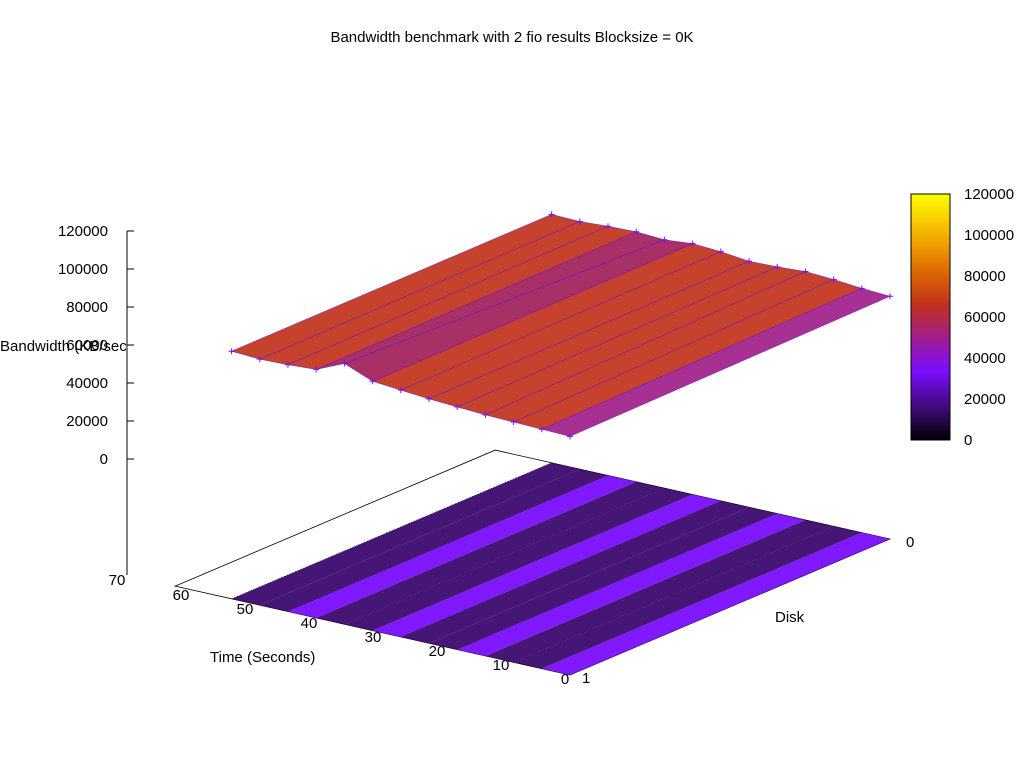  I want to click on z-tick-label: 40000, so click(87, 383).